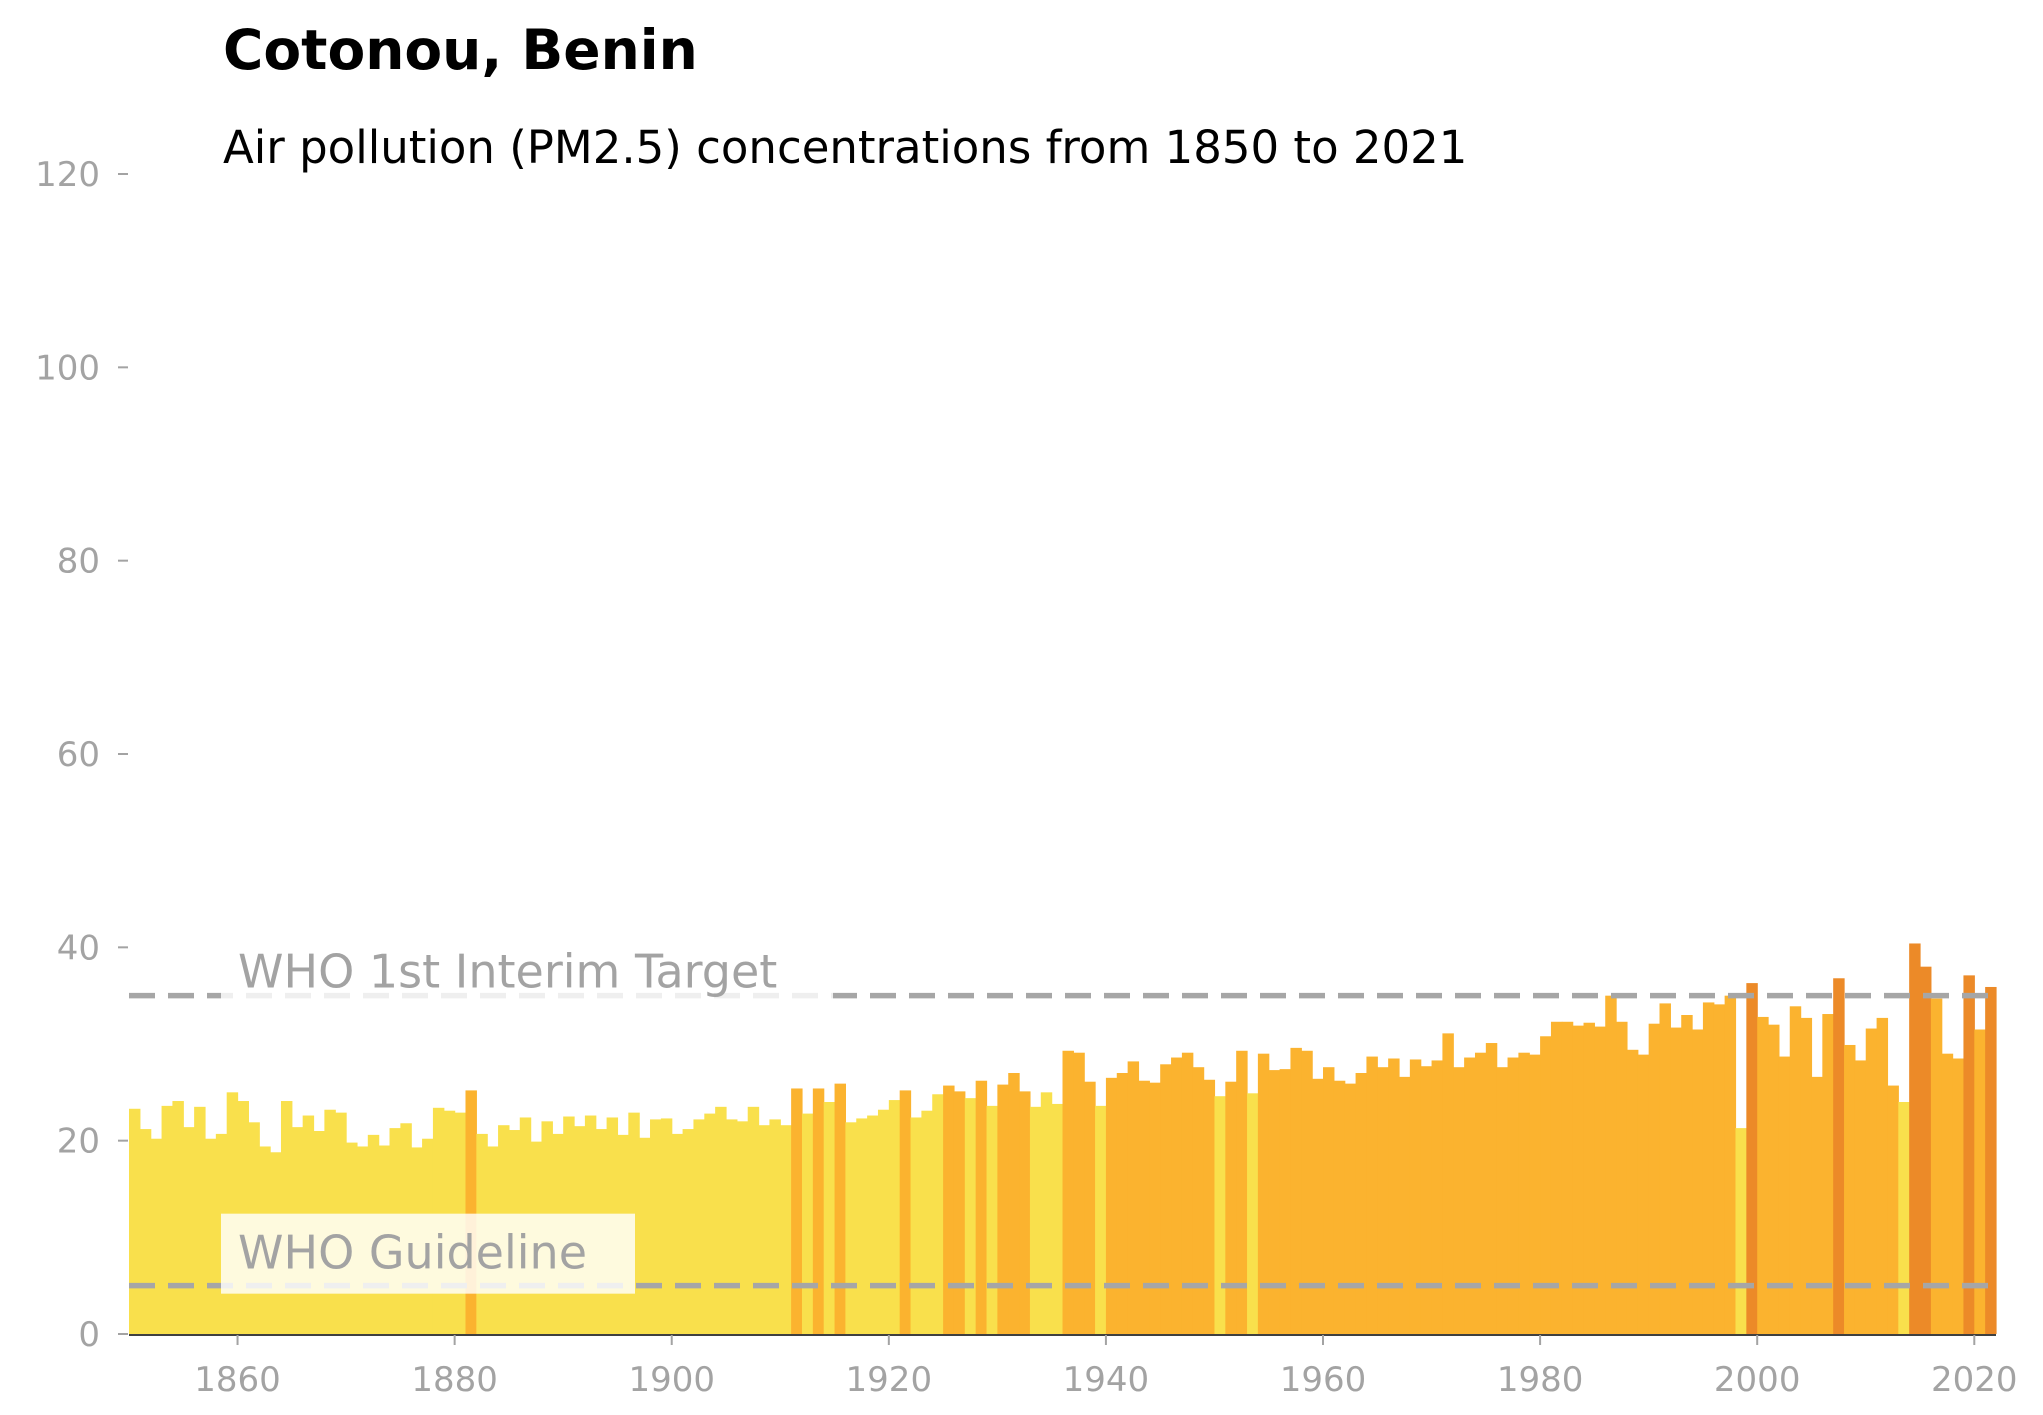  I want to click on bar-1942, so click(1133, 1197).